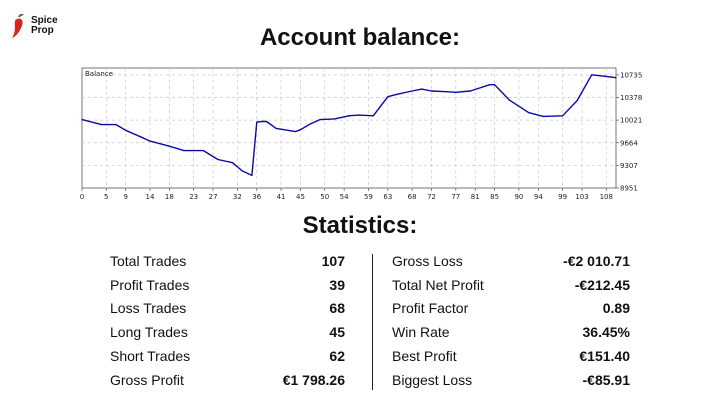 The height and width of the screenshot is (405, 720). Describe the element at coordinates (18, 26) in the screenshot. I see `chili-pepper-icon` at that location.